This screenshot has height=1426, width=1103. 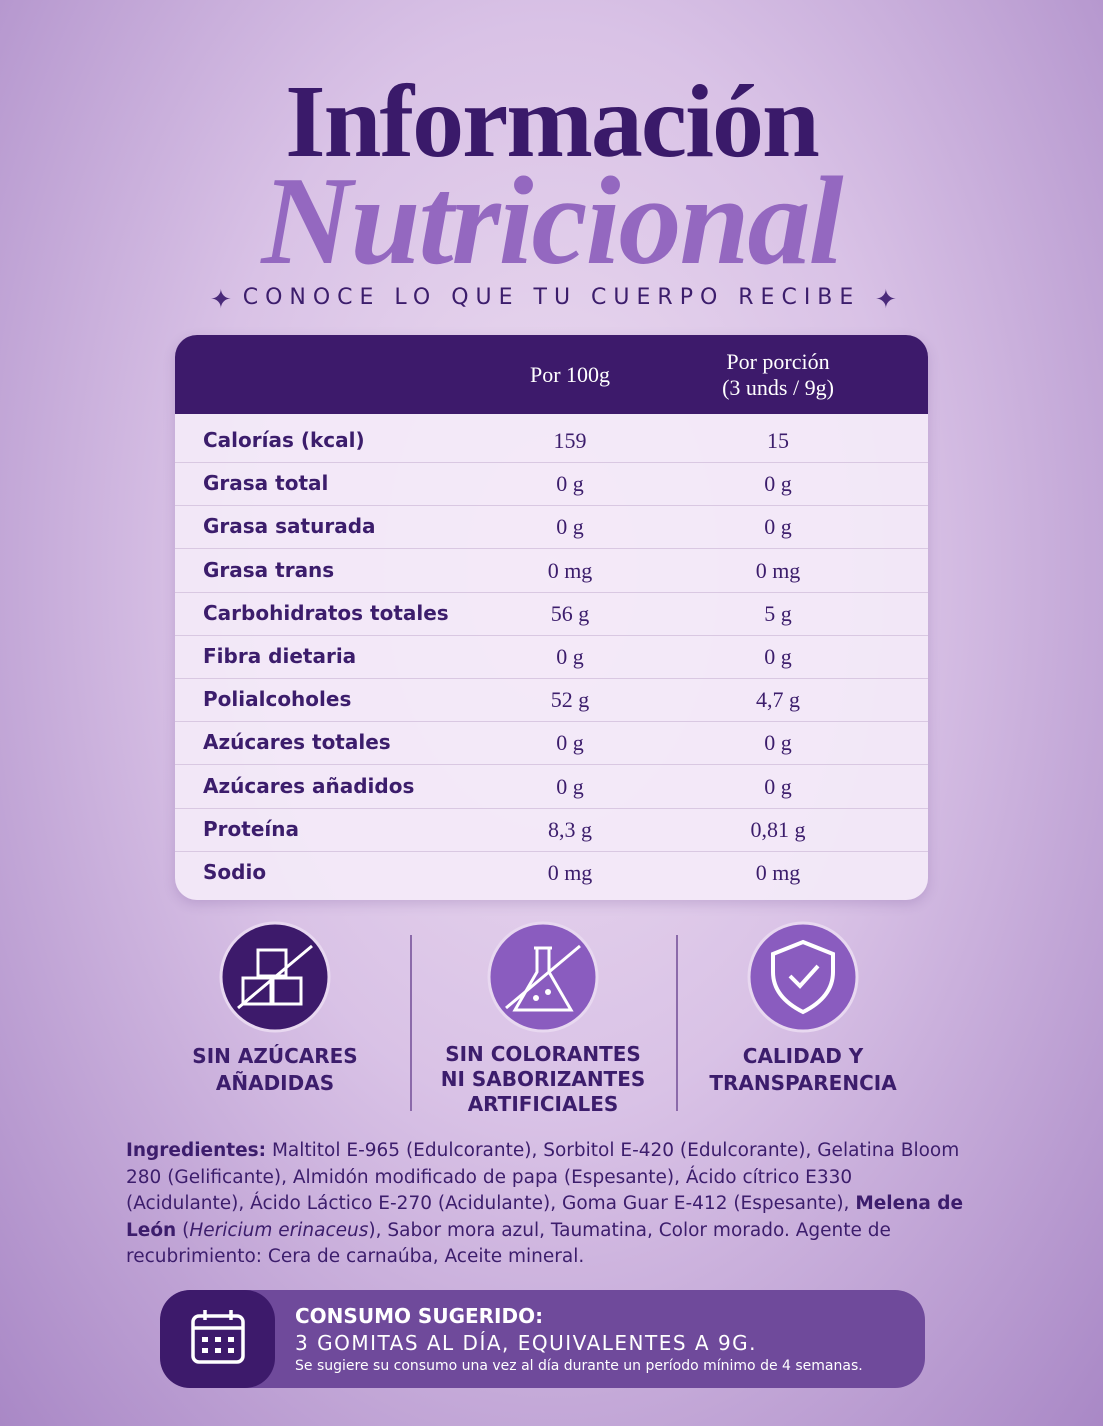 What do you see at coordinates (778, 829) in the screenshot?
I see `value-per-serving: 0,81 g` at bounding box center [778, 829].